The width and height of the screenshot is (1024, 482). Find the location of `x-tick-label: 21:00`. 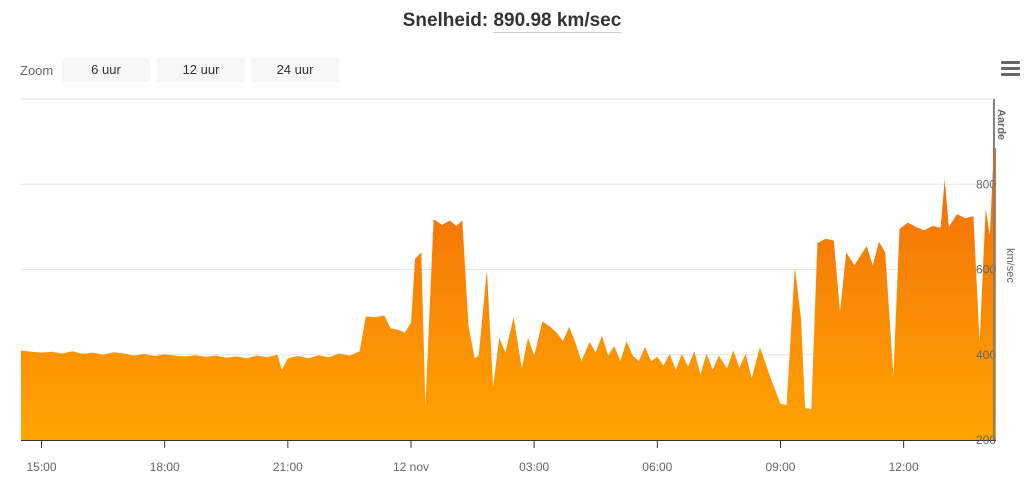

x-tick-label: 21:00 is located at coordinates (288, 467).